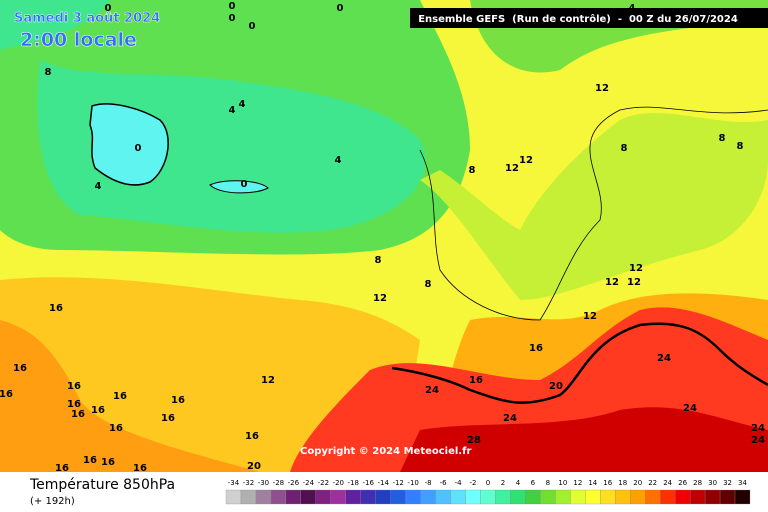  Describe the element at coordinates (294, 483) in the screenshot. I see `legend-tick-label: -26` at that location.